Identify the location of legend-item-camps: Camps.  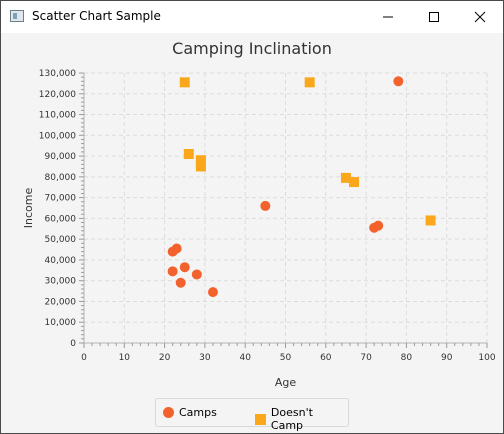
(190, 412).